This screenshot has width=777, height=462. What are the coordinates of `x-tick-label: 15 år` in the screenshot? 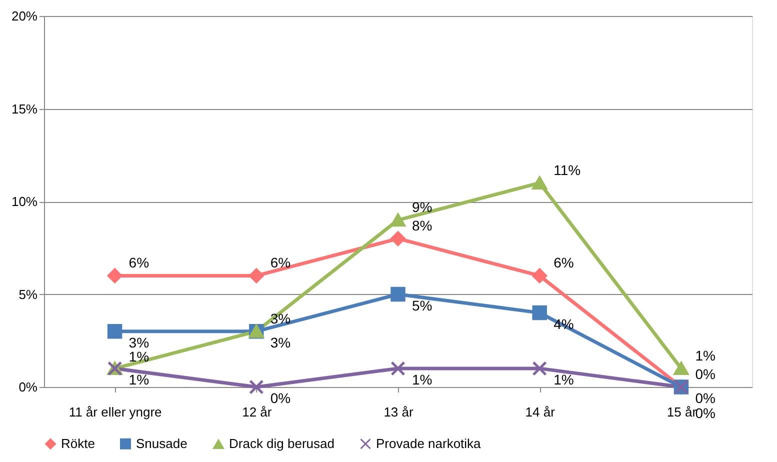 It's located at (682, 412).